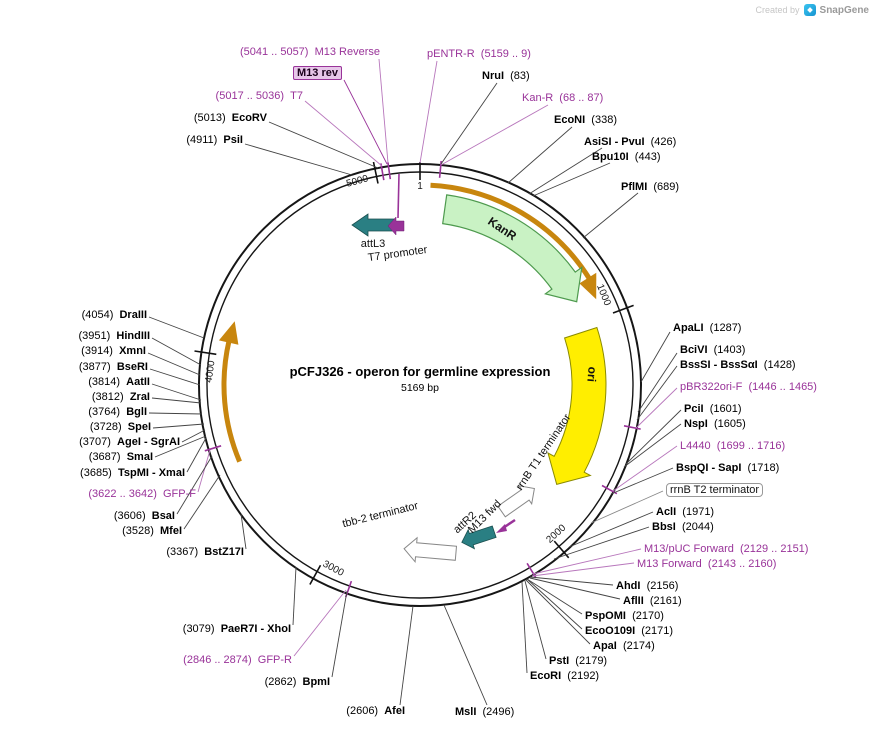 The width and height of the screenshot is (877, 731). What do you see at coordinates (144, 516) in the screenshot?
I see `callout-bsai: (3606) BsaI` at bounding box center [144, 516].